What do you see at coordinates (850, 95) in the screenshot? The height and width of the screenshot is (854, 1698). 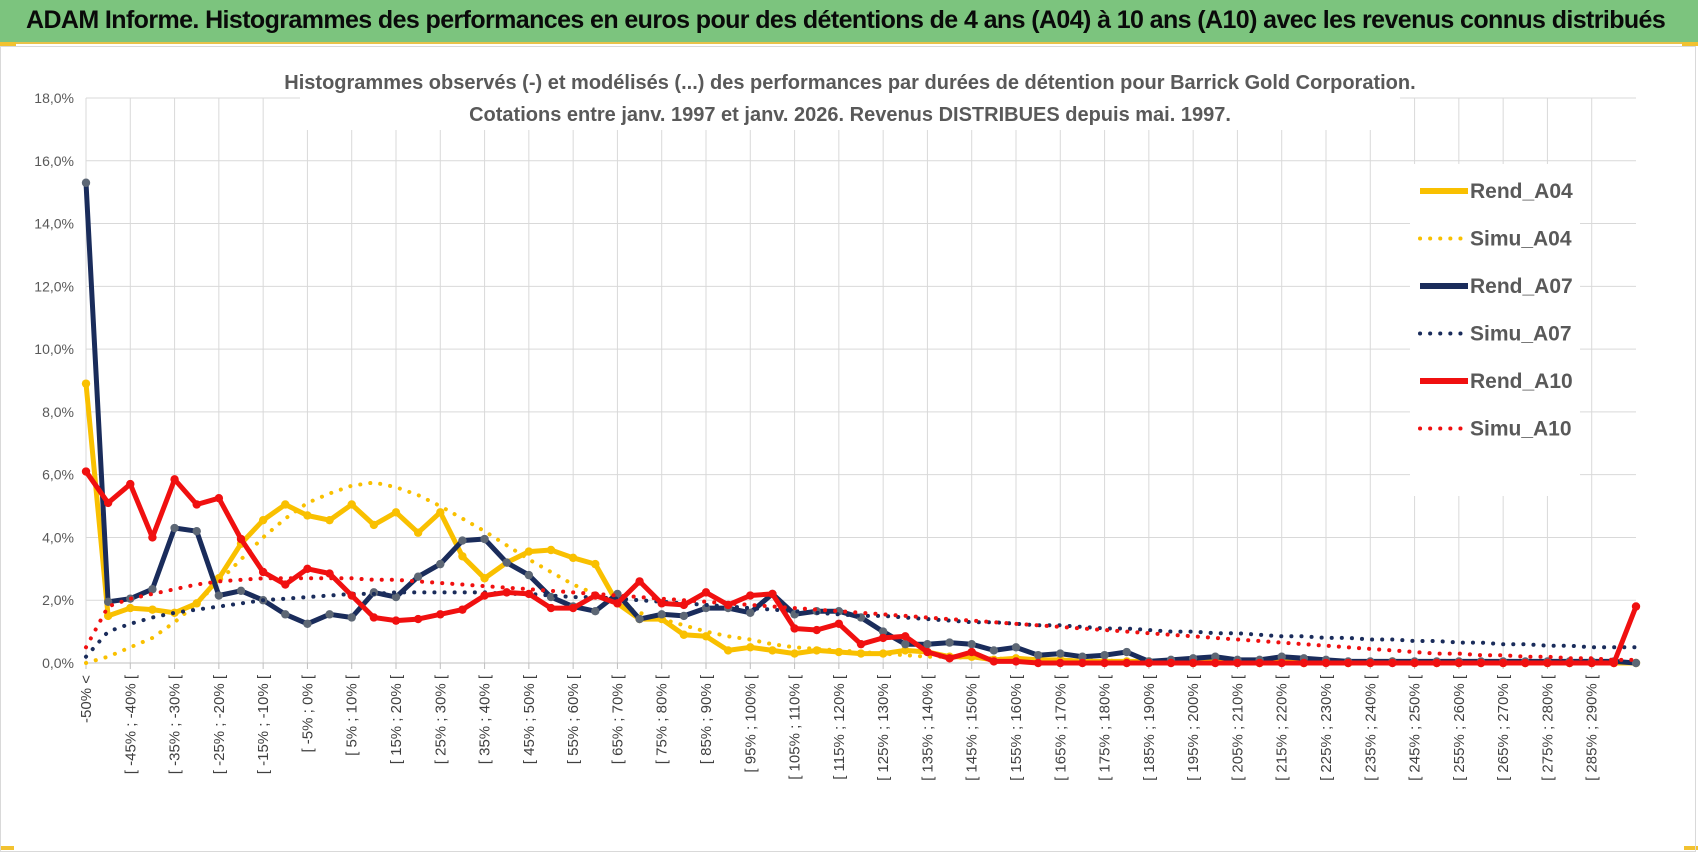 I see `title-backdrop` at bounding box center [850, 95].